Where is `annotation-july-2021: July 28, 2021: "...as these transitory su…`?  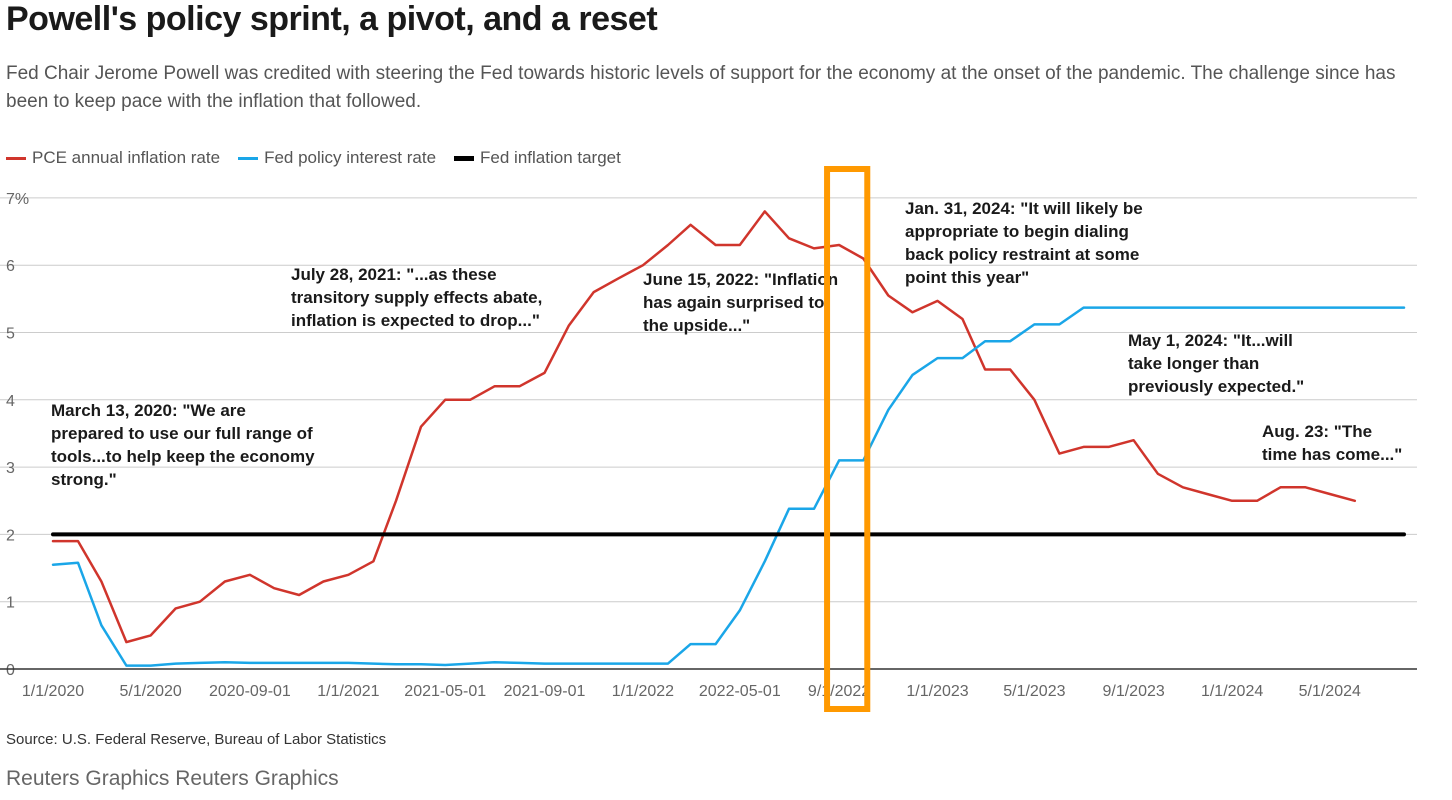 annotation-july-2021: July 28, 2021: "...as these transitory su… is located at coordinates (416, 297).